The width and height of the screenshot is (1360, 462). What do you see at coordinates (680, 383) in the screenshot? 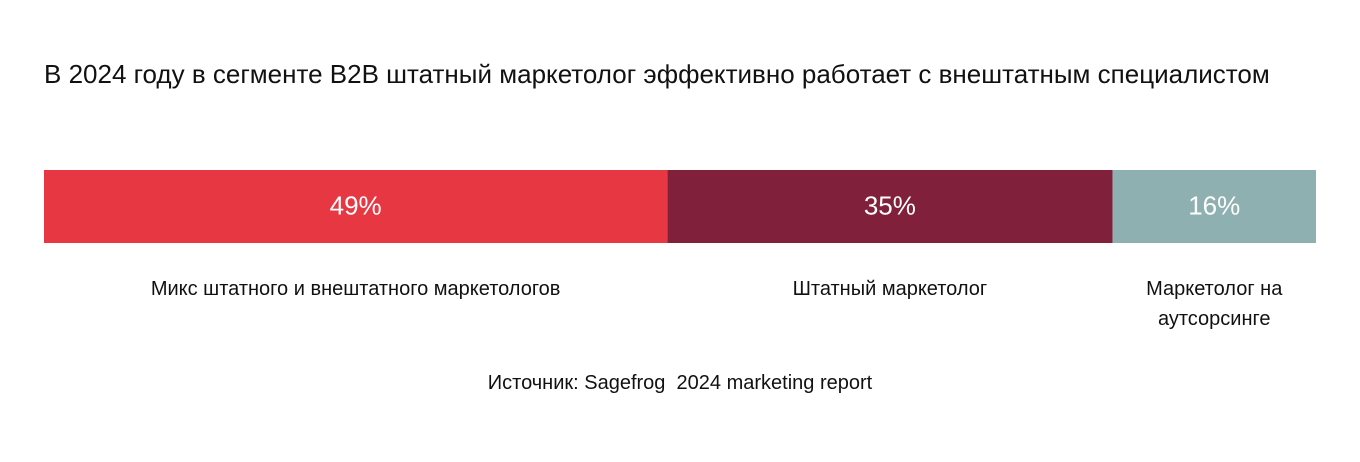
I see `source-note: Источник: Sagefrog 2024 marketing report` at bounding box center [680, 383].